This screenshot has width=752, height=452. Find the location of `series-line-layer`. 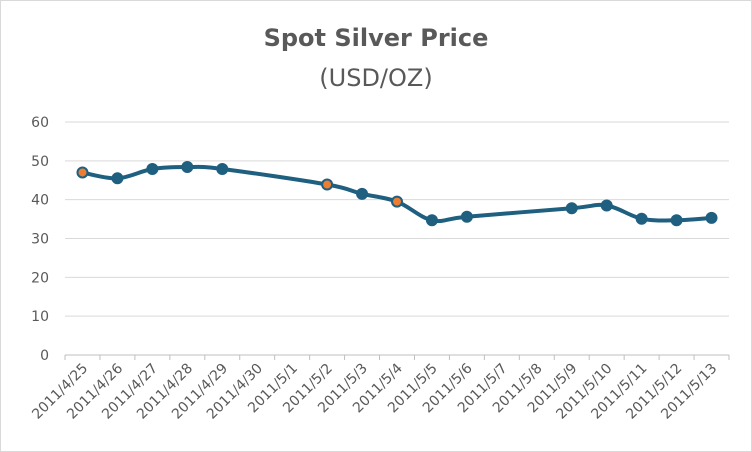

series-line-layer is located at coordinates (397, 194).